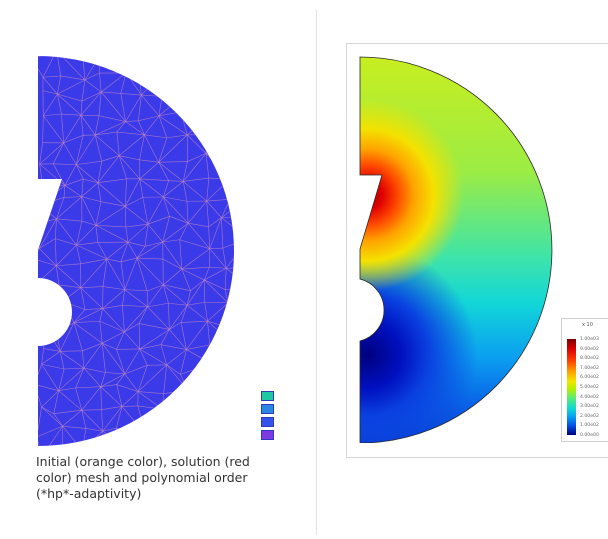 This screenshot has width=608, height=539. Describe the element at coordinates (587, 325) in the screenshot. I see `colorbar-title: x 10` at that location.